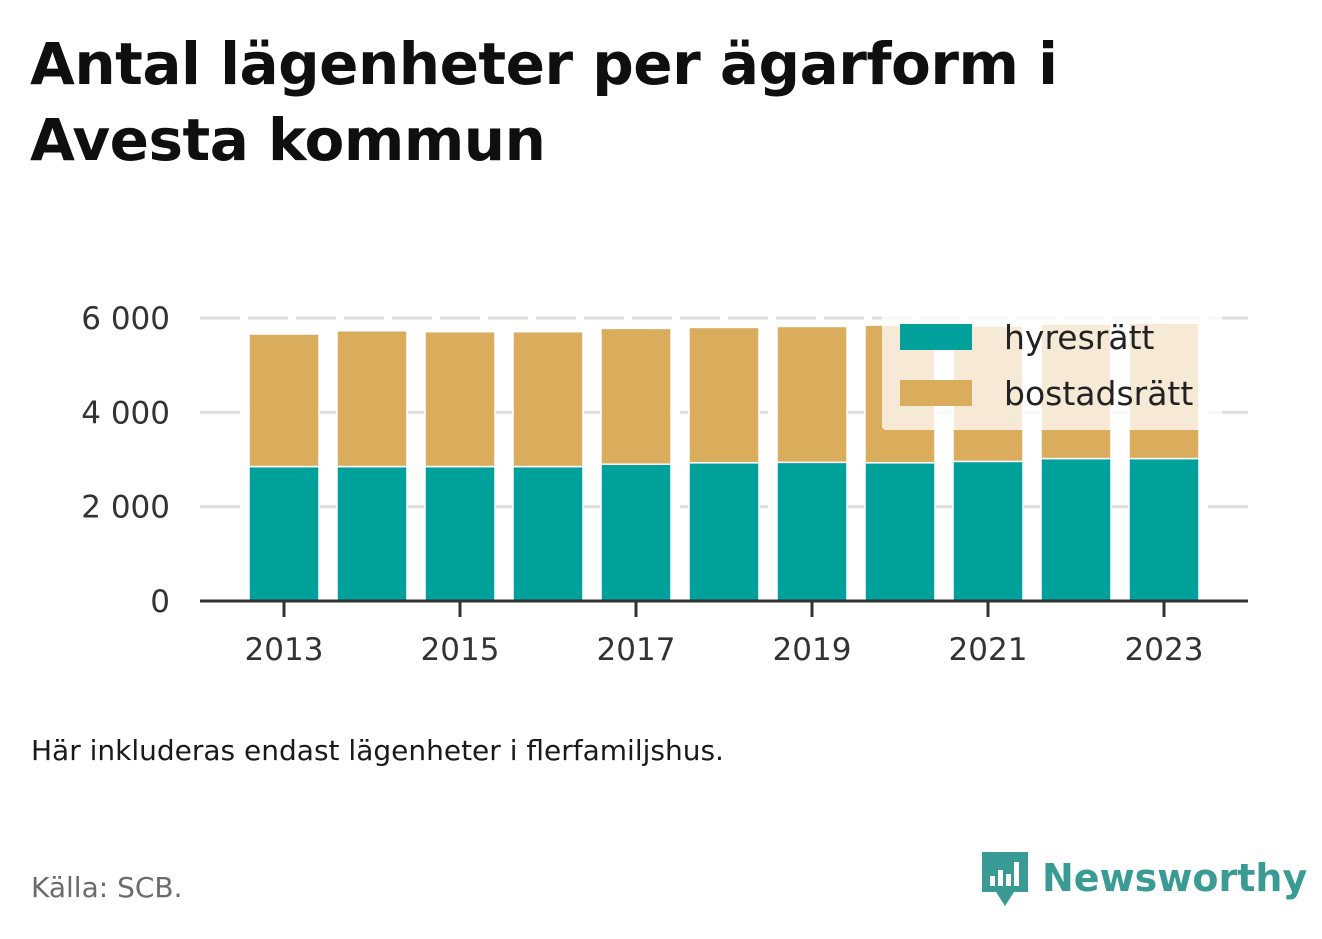 The width and height of the screenshot is (1322, 939). Describe the element at coordinates (812, 650) in the screenshot. I see `x-tick-label: 2019` at that location.